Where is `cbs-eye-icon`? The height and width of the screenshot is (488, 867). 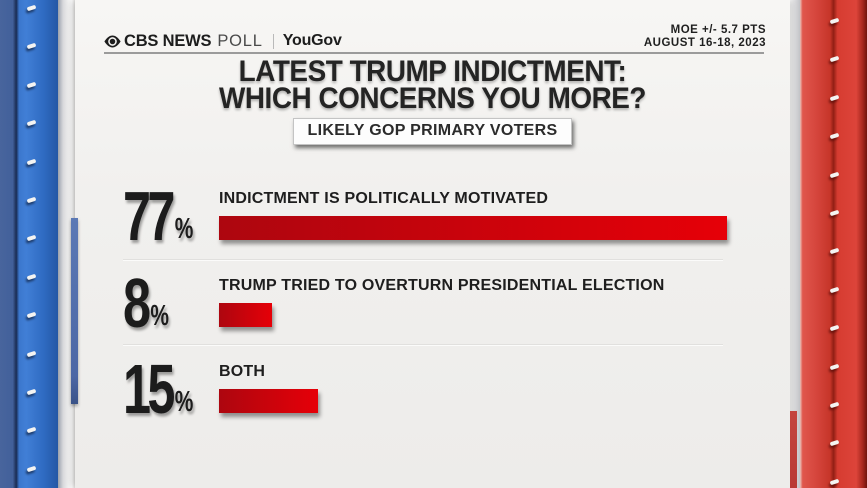
cbs-eye-icon is located at coordinates (112, 41).